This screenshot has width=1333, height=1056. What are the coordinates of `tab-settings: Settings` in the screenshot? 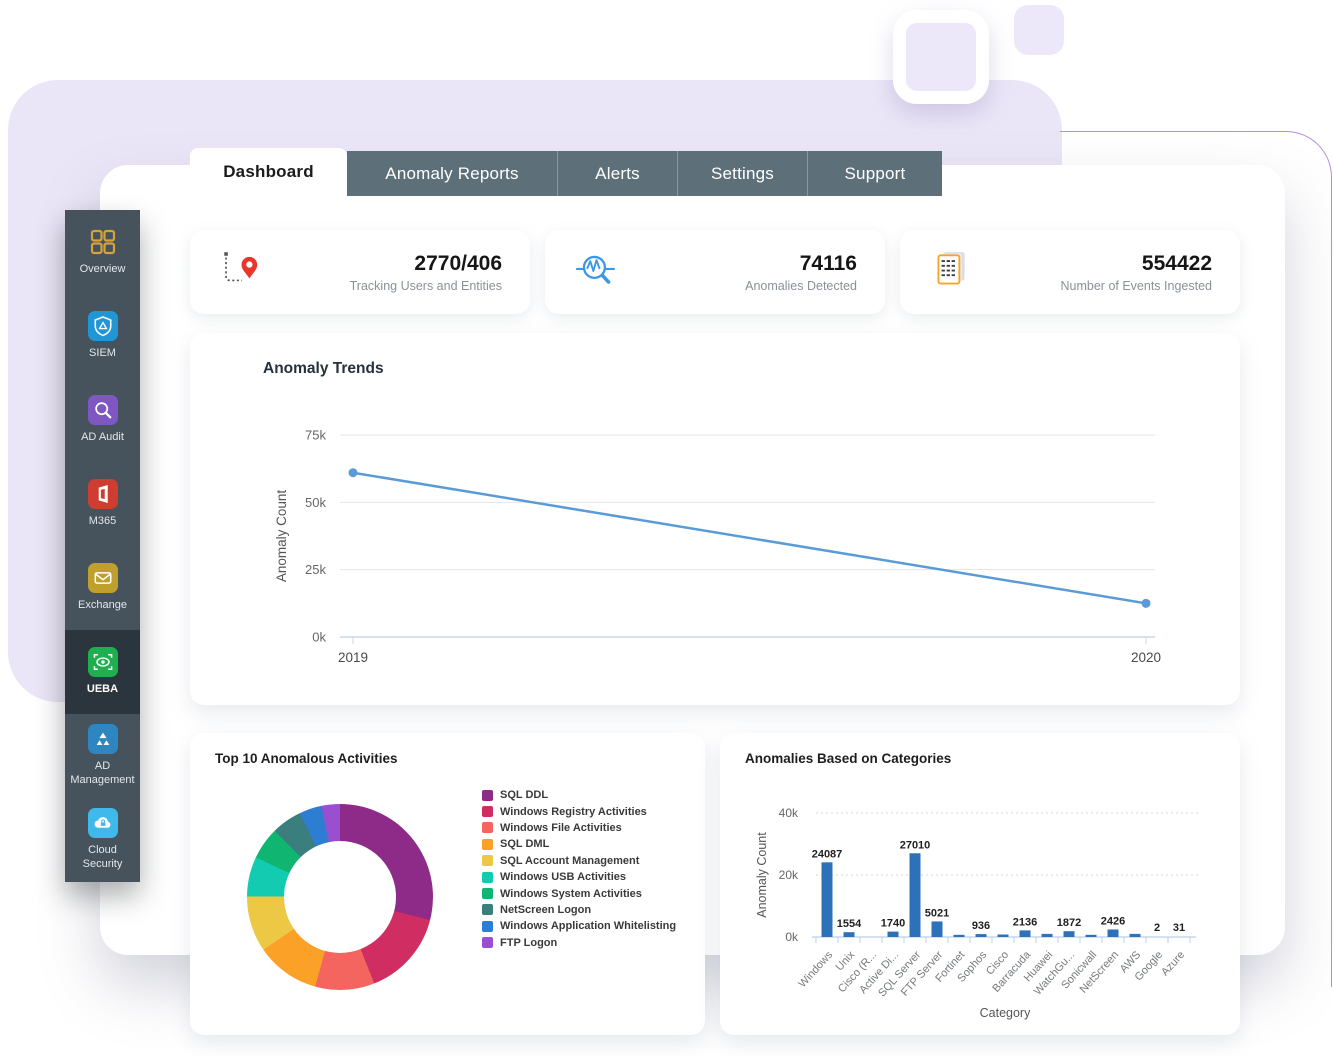 It's located at (742, 173).